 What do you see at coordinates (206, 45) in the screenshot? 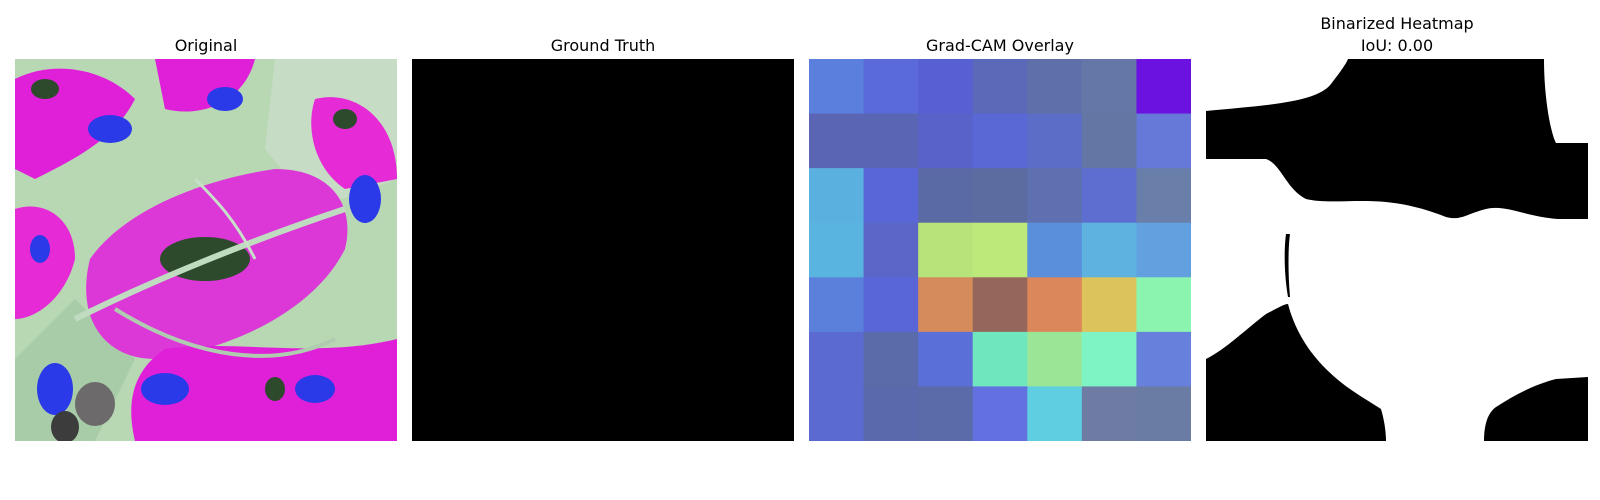
I see `original-title: Original` at bounding box center [206, 45].